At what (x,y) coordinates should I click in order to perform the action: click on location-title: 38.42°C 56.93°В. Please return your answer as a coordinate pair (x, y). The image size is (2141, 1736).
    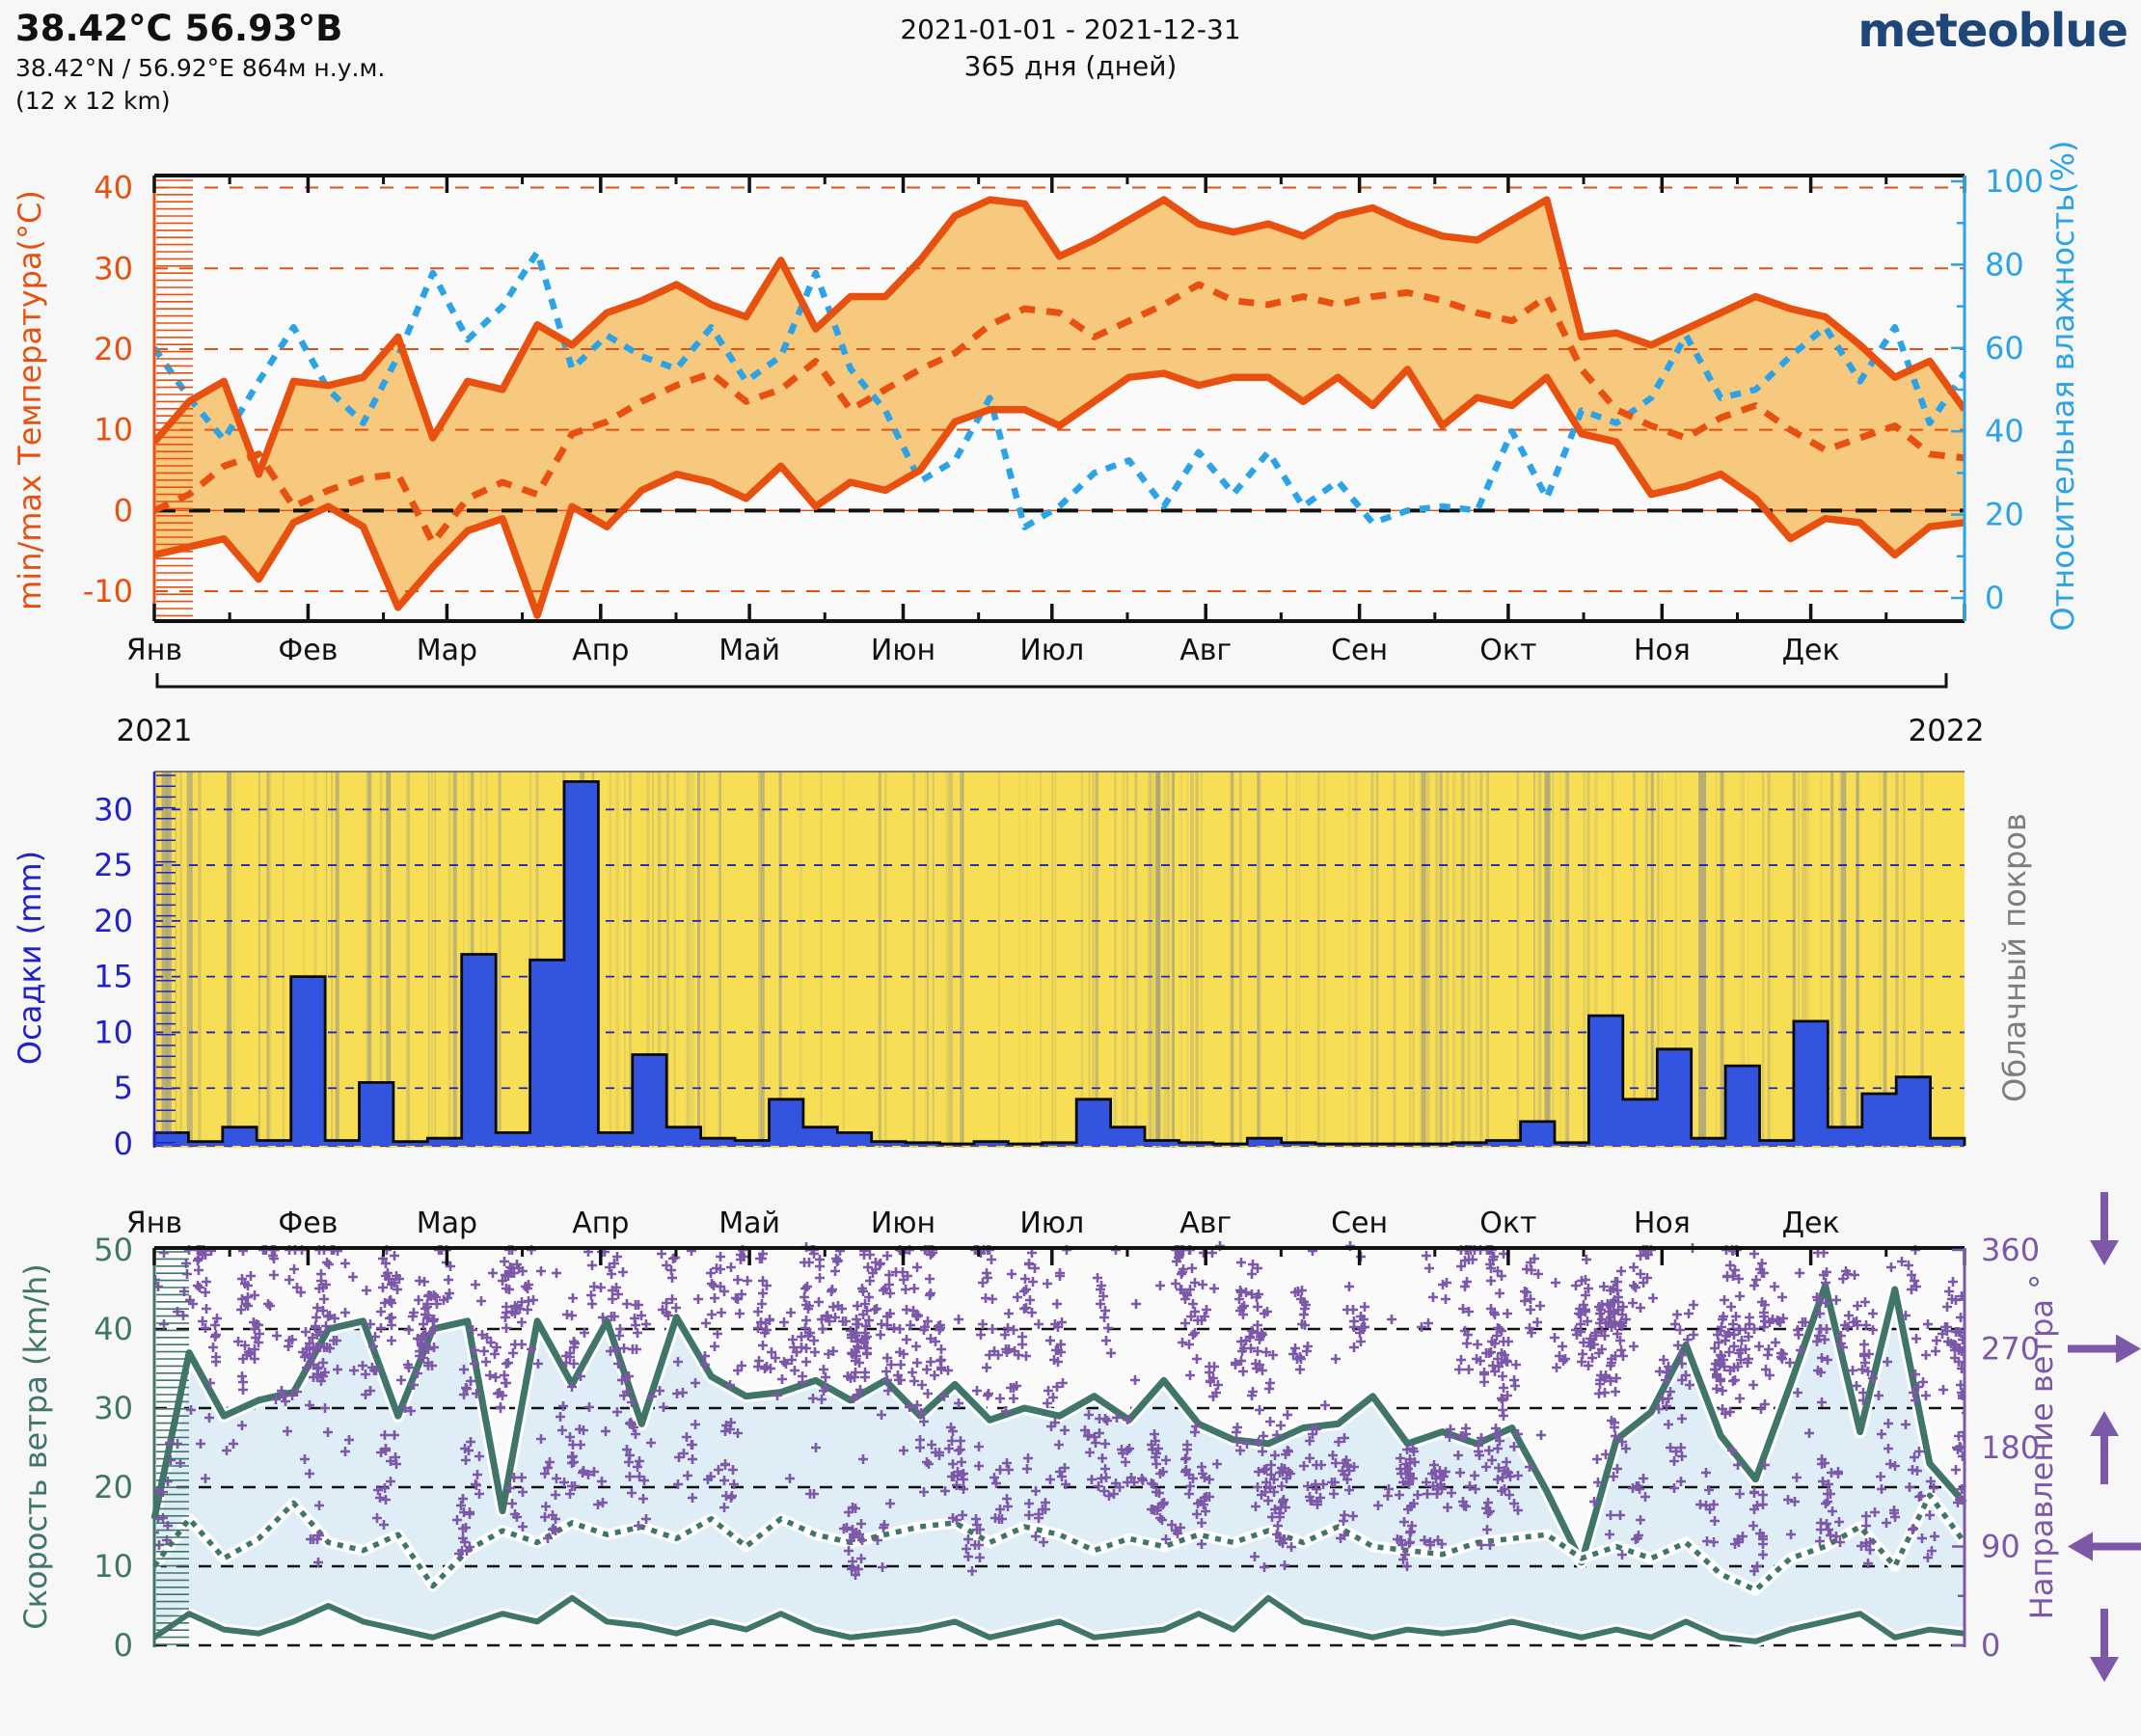
    Looking at the image, I should click on (179, 29).